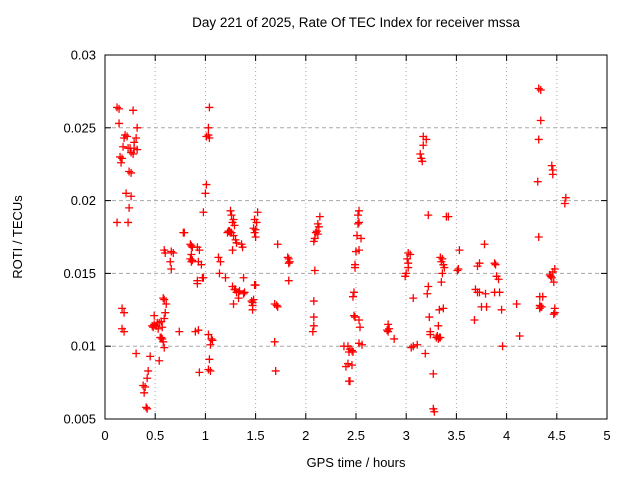  I want to click on x-tick-label: 4, so click(506, 435).